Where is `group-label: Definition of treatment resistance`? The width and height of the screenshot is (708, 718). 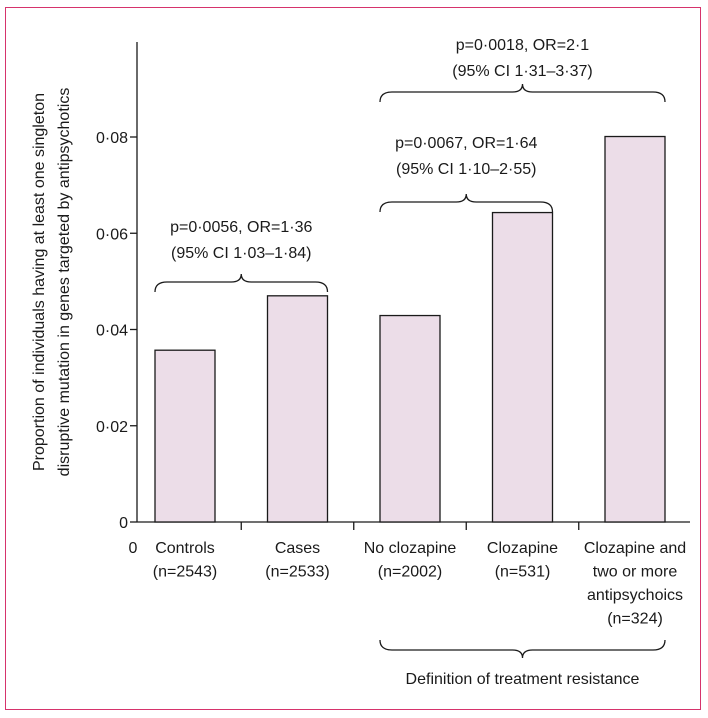 group-label: Definition of treatment resistance is located at coordinates (523, 679).